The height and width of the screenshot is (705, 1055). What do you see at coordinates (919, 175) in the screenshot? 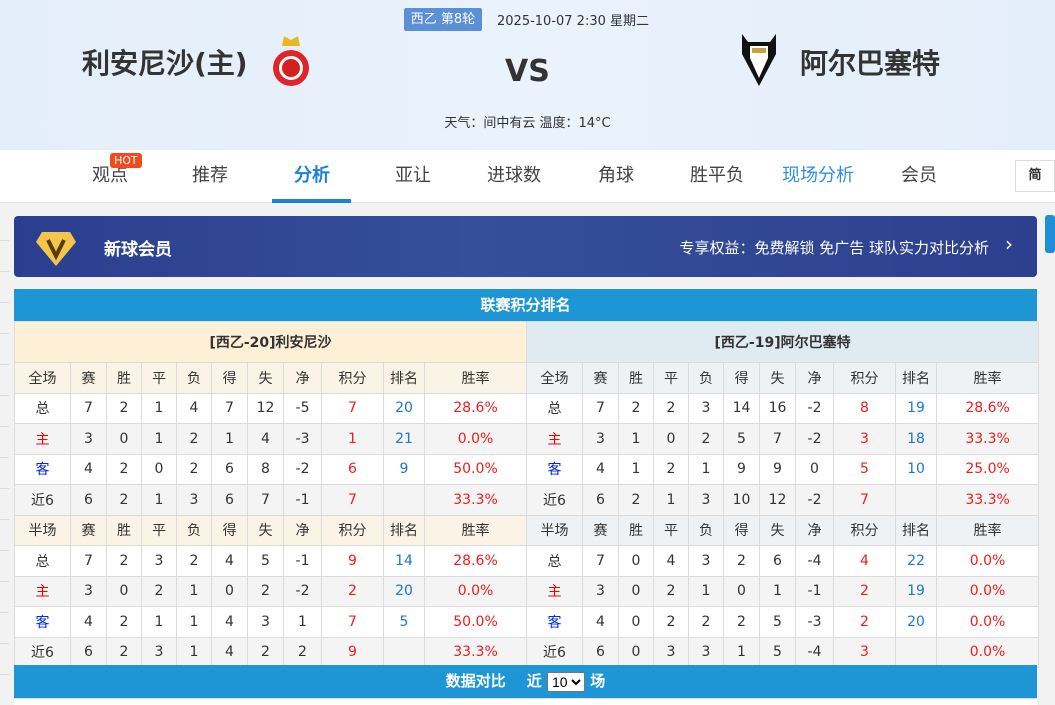
I see `tab-8: 会员` at bounding box center [919, 175].